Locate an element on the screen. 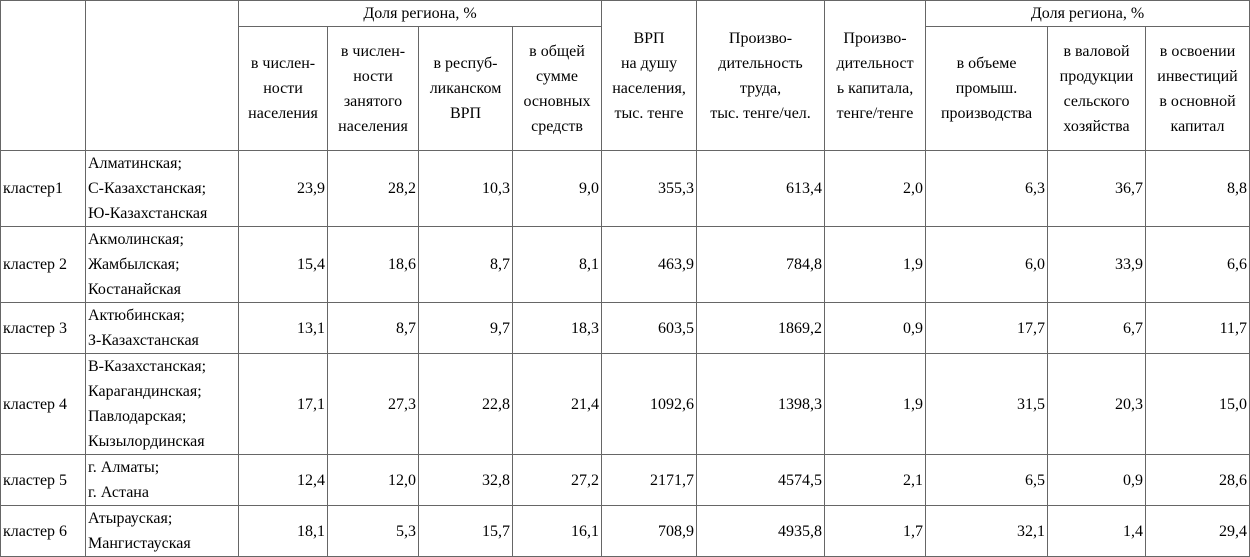 The image size is (1250, 557). value-cell: 17,1 is located at coordinates (283, 404).